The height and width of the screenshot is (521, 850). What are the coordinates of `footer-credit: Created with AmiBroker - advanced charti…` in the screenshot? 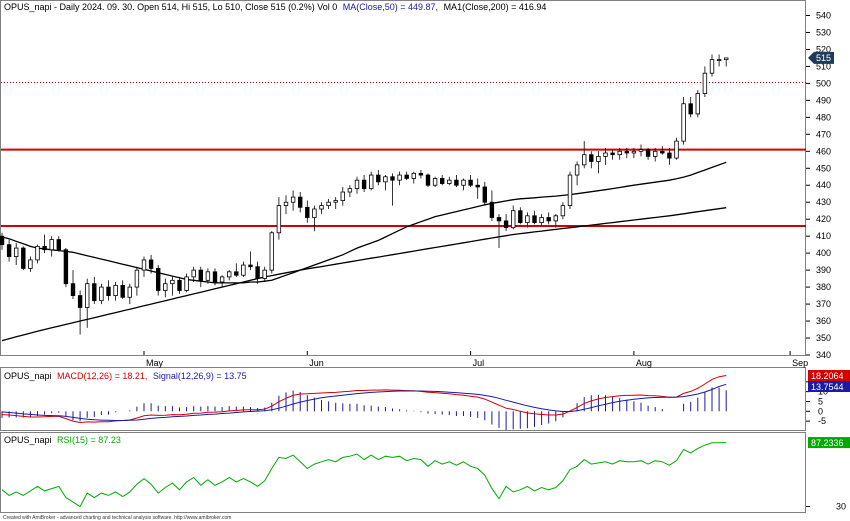 It's located at (117, 518).